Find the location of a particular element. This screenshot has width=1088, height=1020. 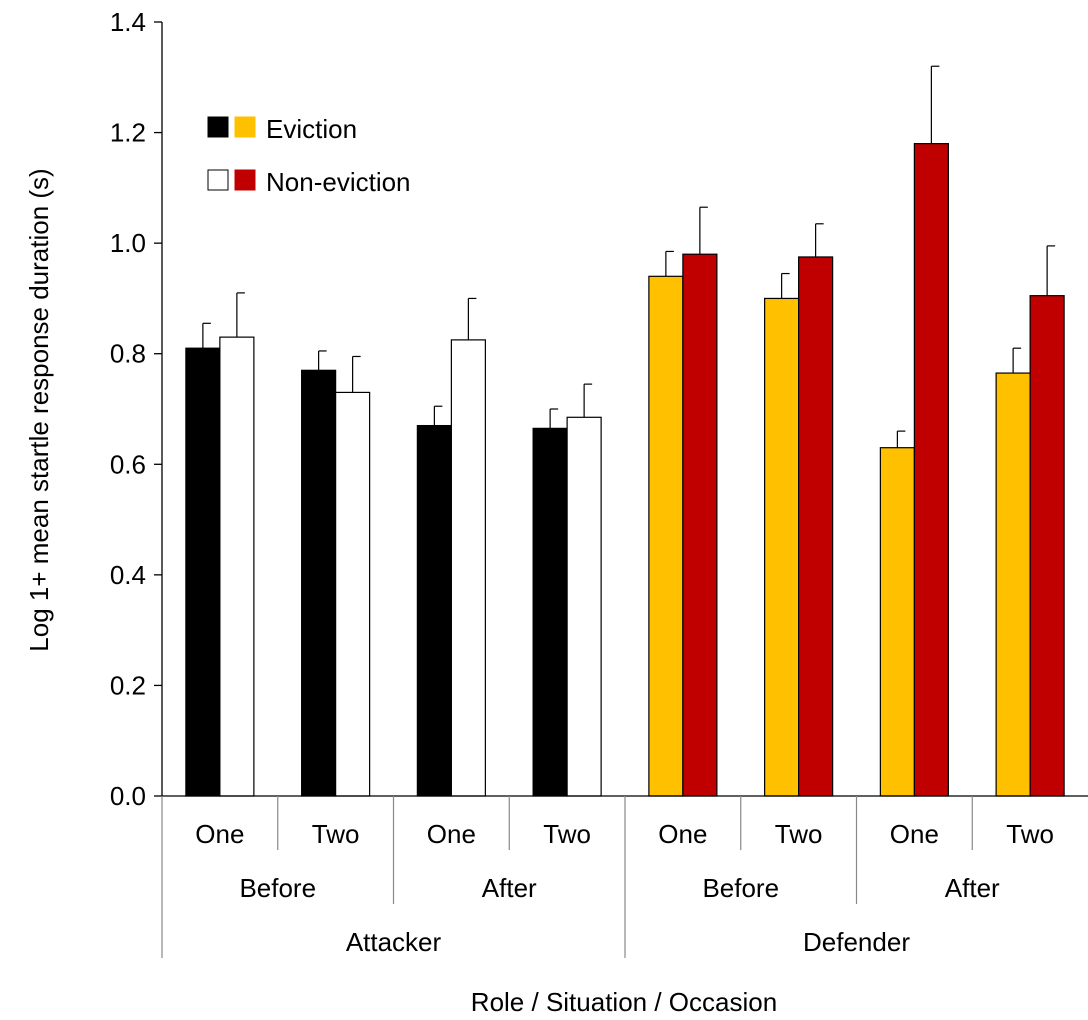

y-tick-label: 0.2 is located at coordinates (128, 685).